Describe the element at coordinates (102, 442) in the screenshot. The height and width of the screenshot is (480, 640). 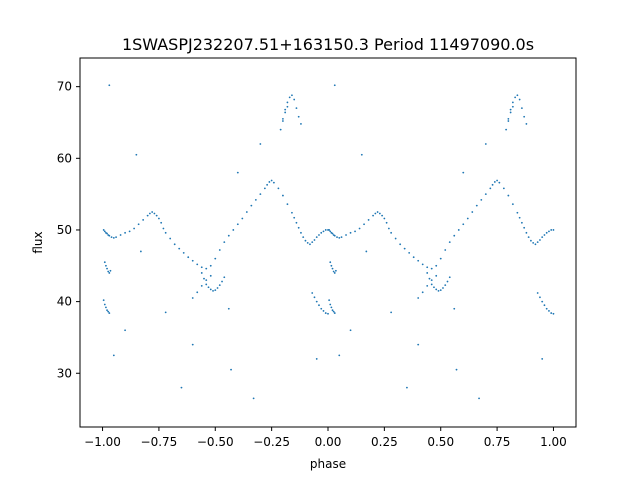
I see `x-tick-label: −1.00` at that location.